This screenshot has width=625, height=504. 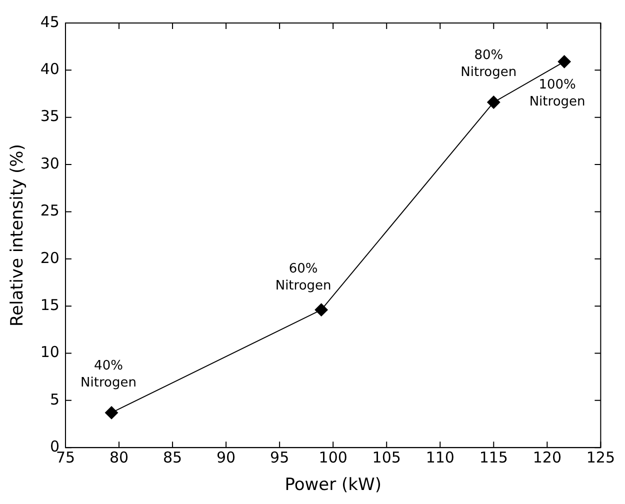 I want to click on x-tick-label: 105, so click(x=386, y=457).